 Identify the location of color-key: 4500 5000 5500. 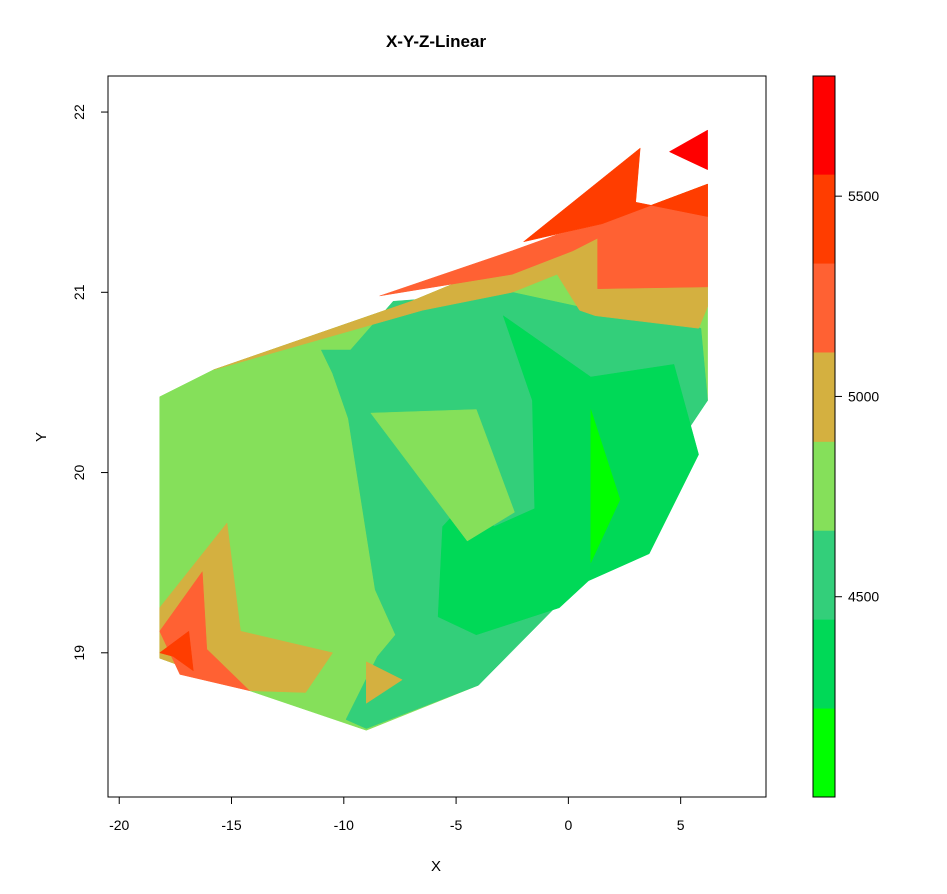
(845, 436).